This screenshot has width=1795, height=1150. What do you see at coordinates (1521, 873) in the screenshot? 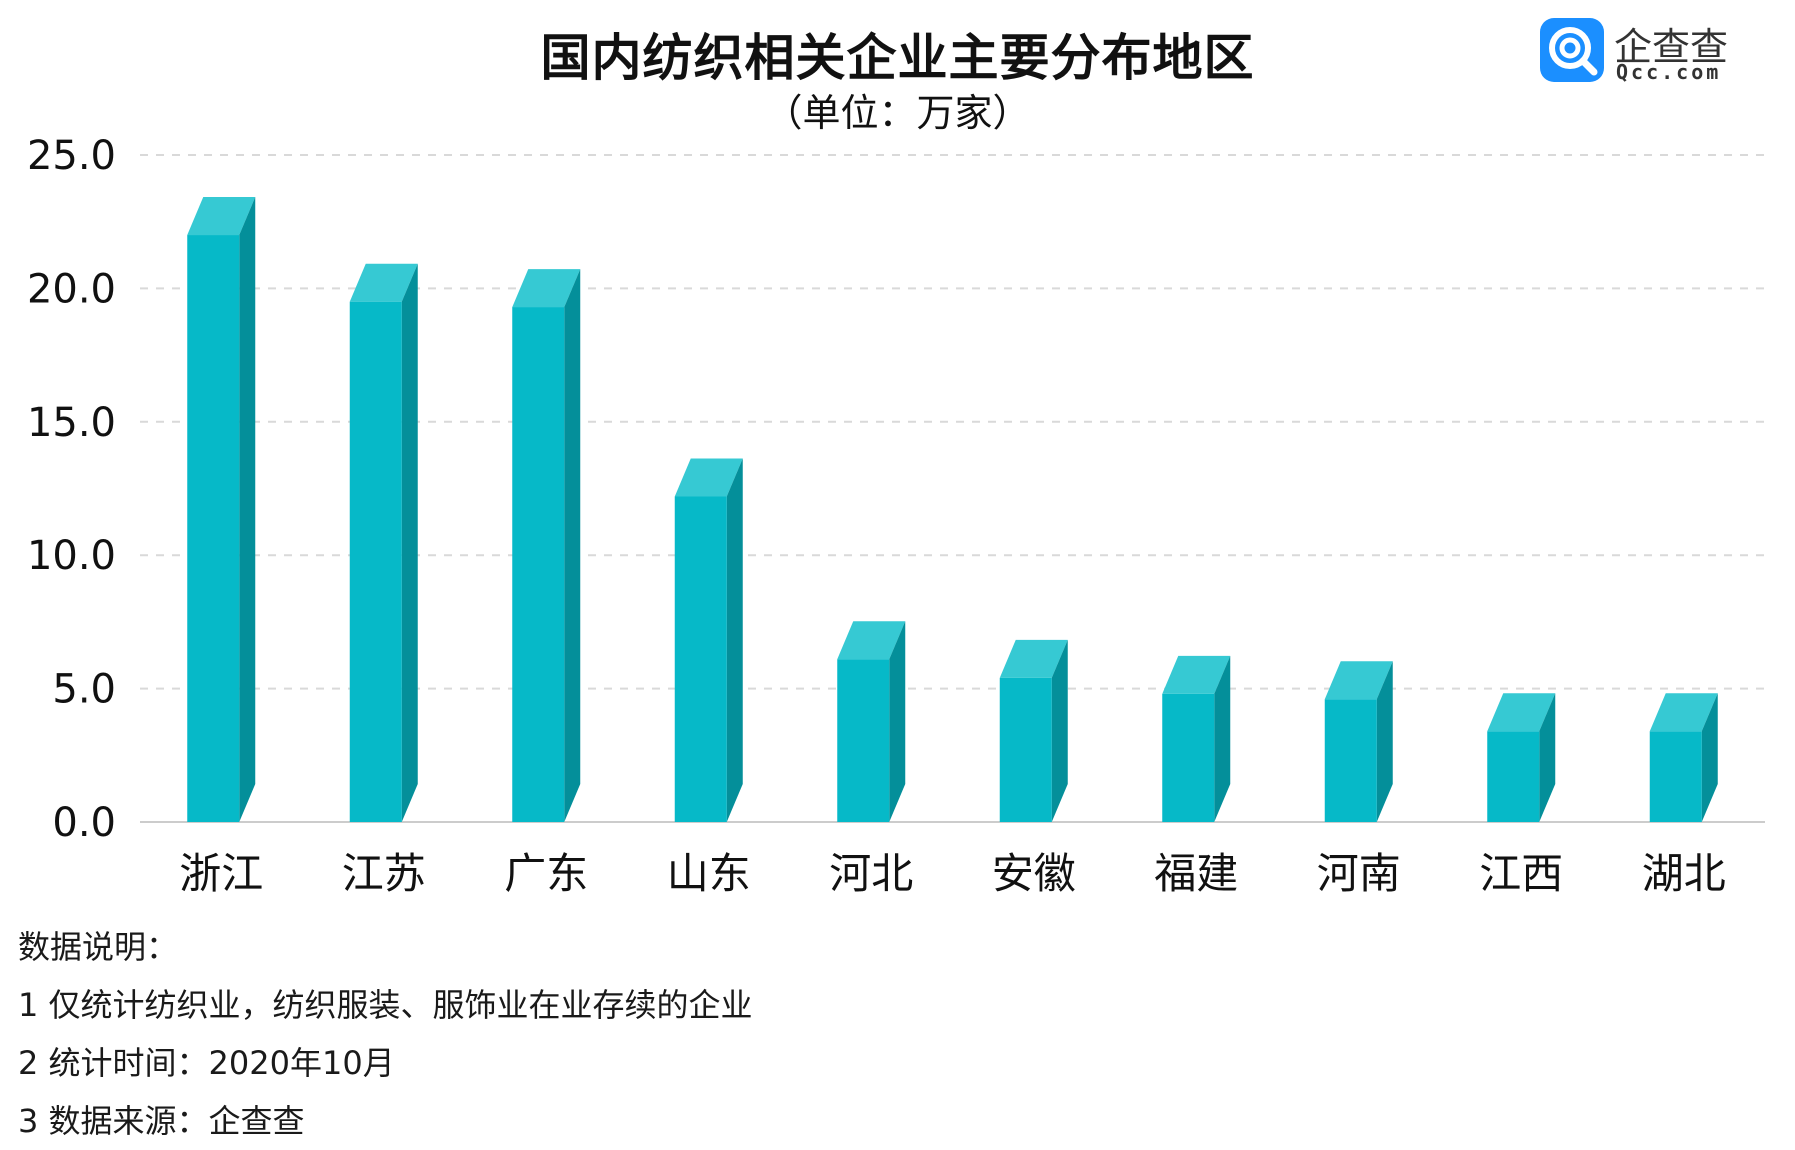
I see `x-tick-label: 江西` at bounding box center [1521, 873].